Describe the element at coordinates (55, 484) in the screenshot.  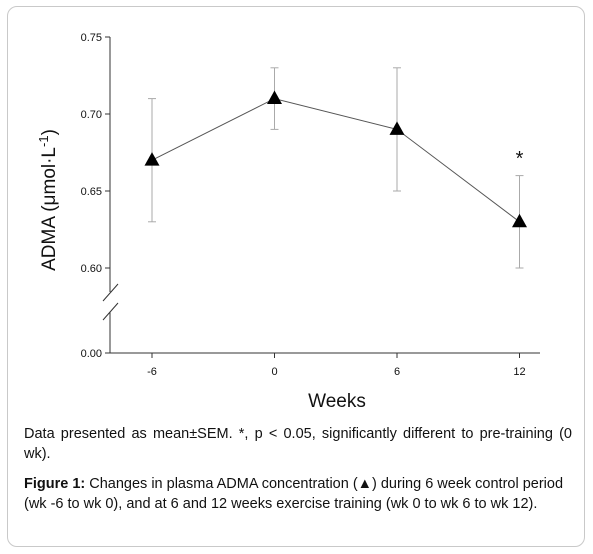
I see `figure-label: Figure 1:` at that location.